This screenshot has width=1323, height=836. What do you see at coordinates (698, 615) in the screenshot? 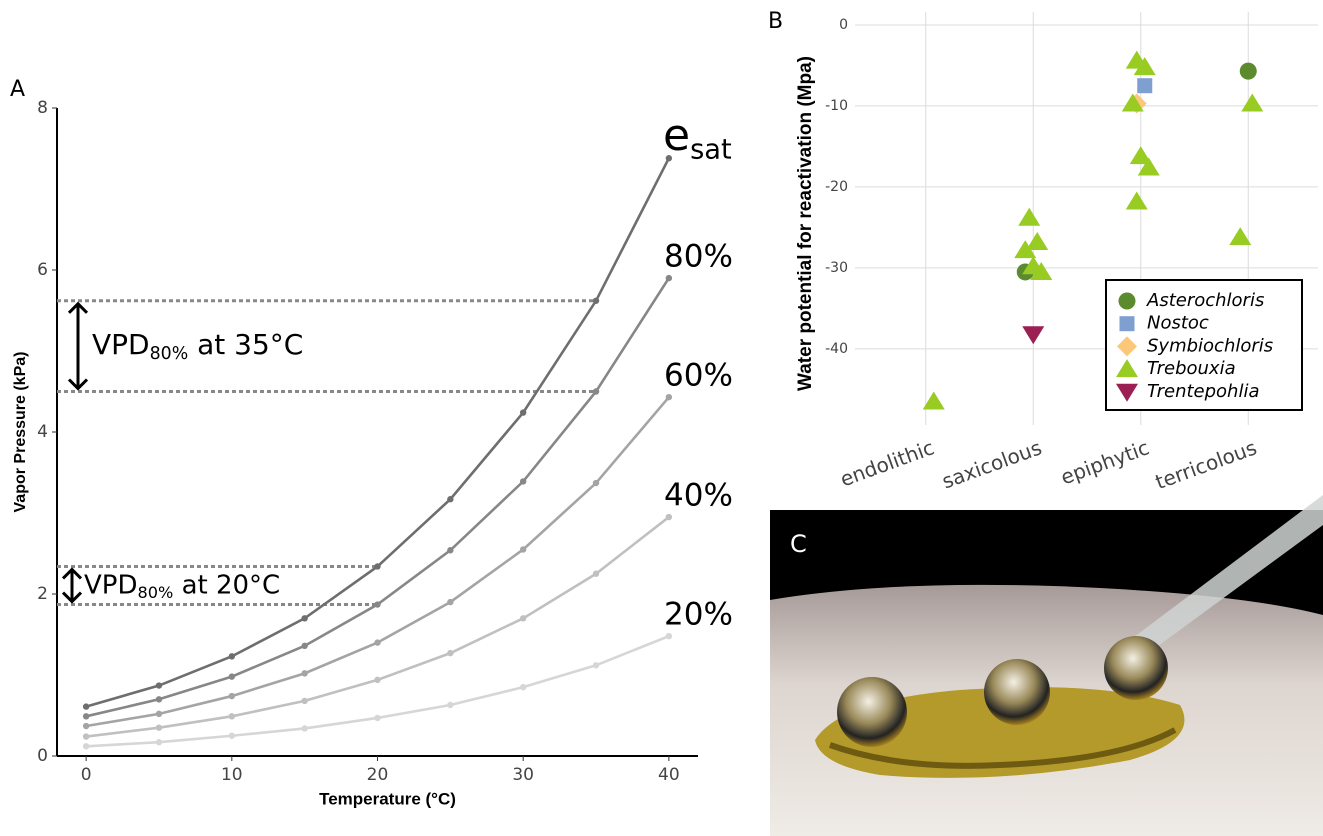
I see `series-label: 20%` at bounding box center [698, 615].